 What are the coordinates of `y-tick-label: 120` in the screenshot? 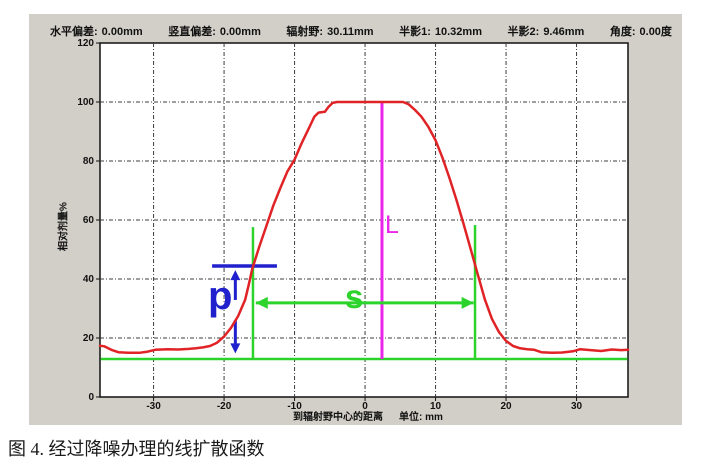 It's located at (85, 43).